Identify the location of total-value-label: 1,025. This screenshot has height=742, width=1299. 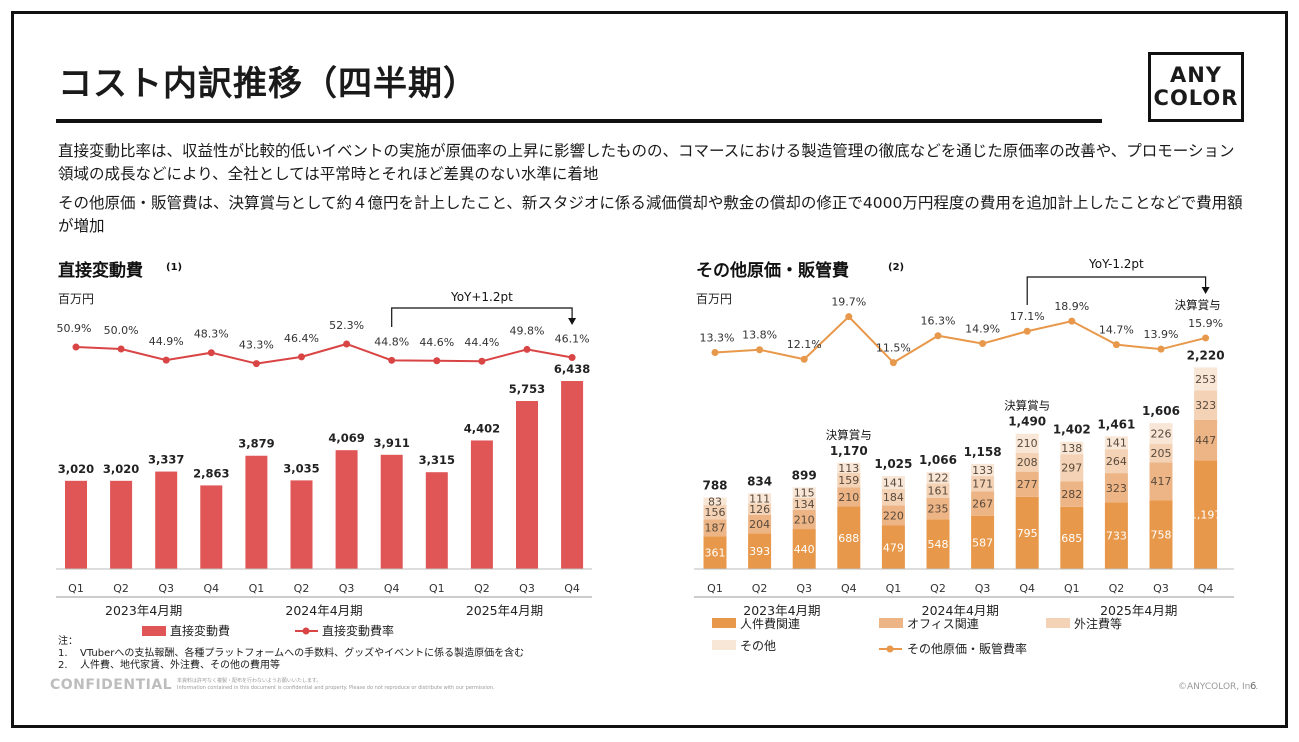
(893, 464).